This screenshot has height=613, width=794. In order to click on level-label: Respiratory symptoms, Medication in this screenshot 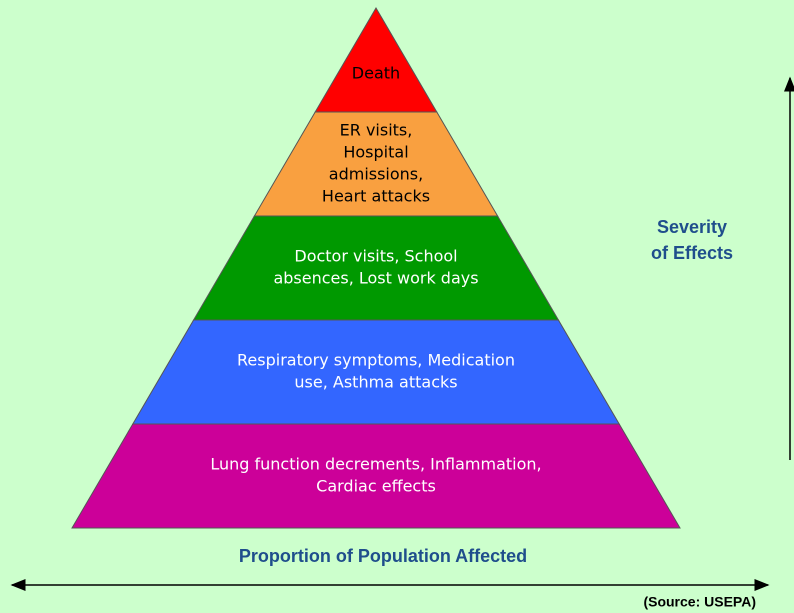, I will do `click(376, 360)`.